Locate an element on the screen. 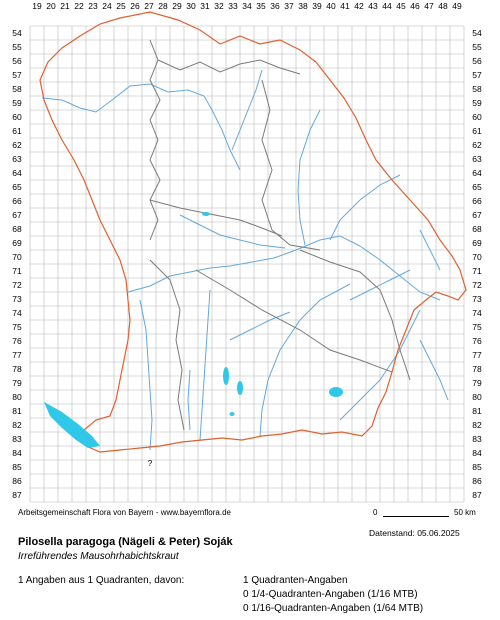 The image size is (500, 620). lake-bodensee is located at coordinates (72, 425).